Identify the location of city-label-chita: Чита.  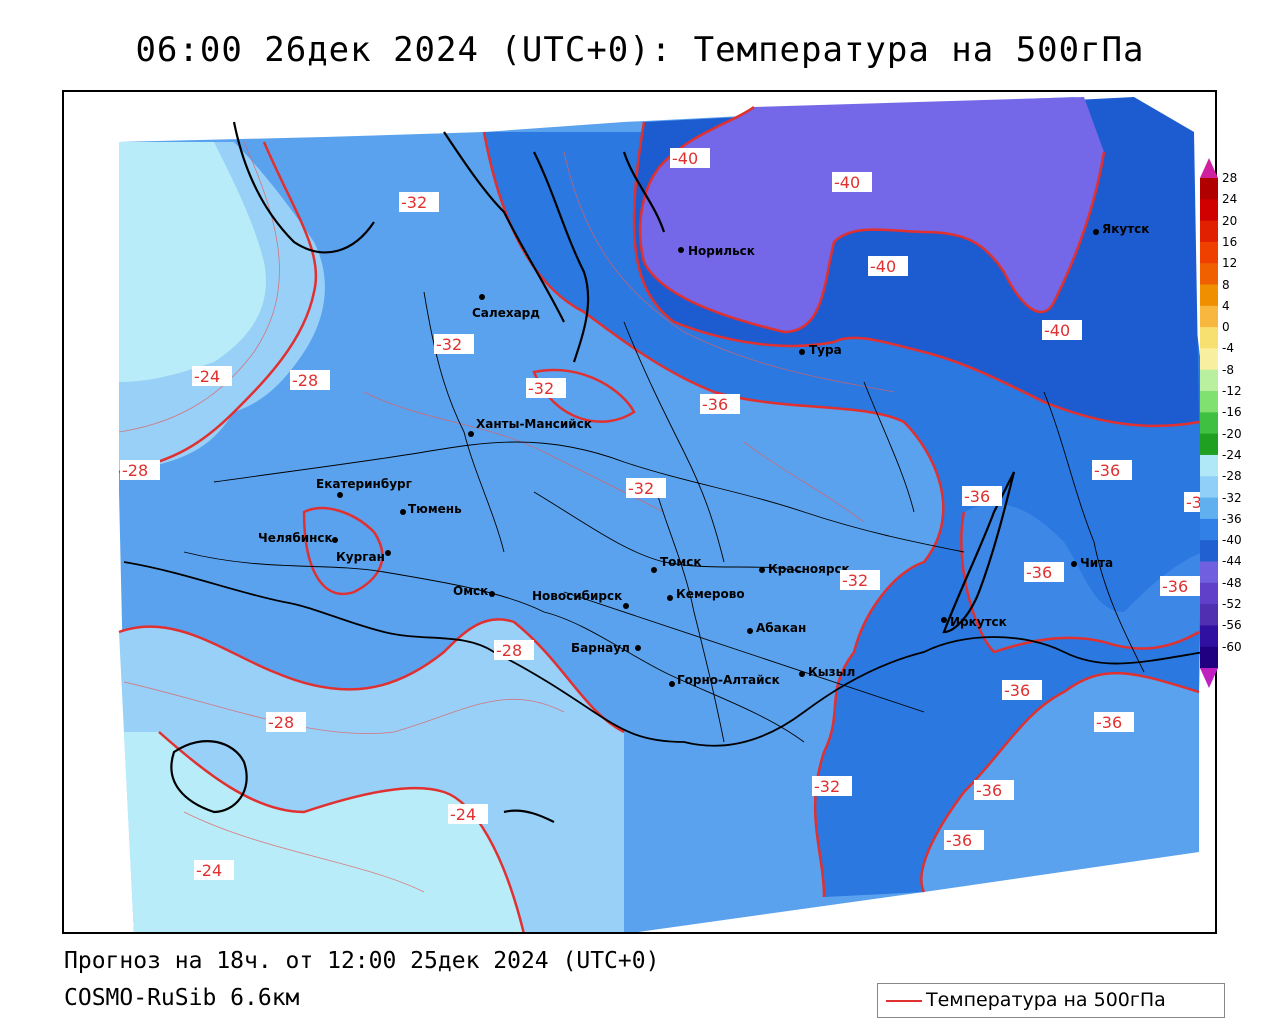
(1096, 563).